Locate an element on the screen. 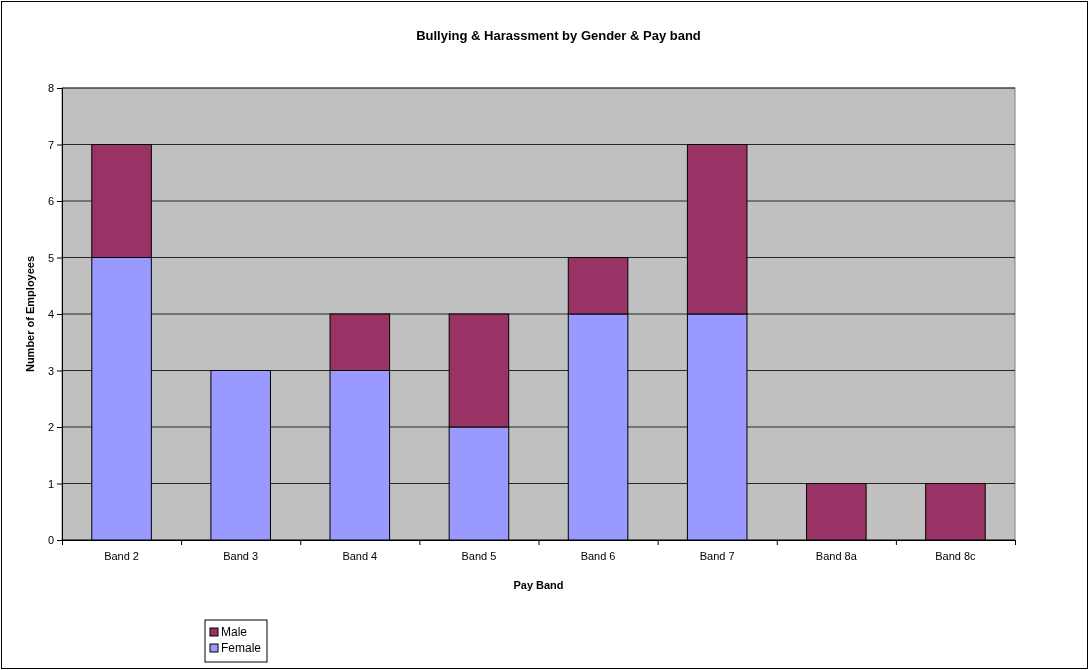  x-tick-label: Band 3 is located at coordinates (241, 556).